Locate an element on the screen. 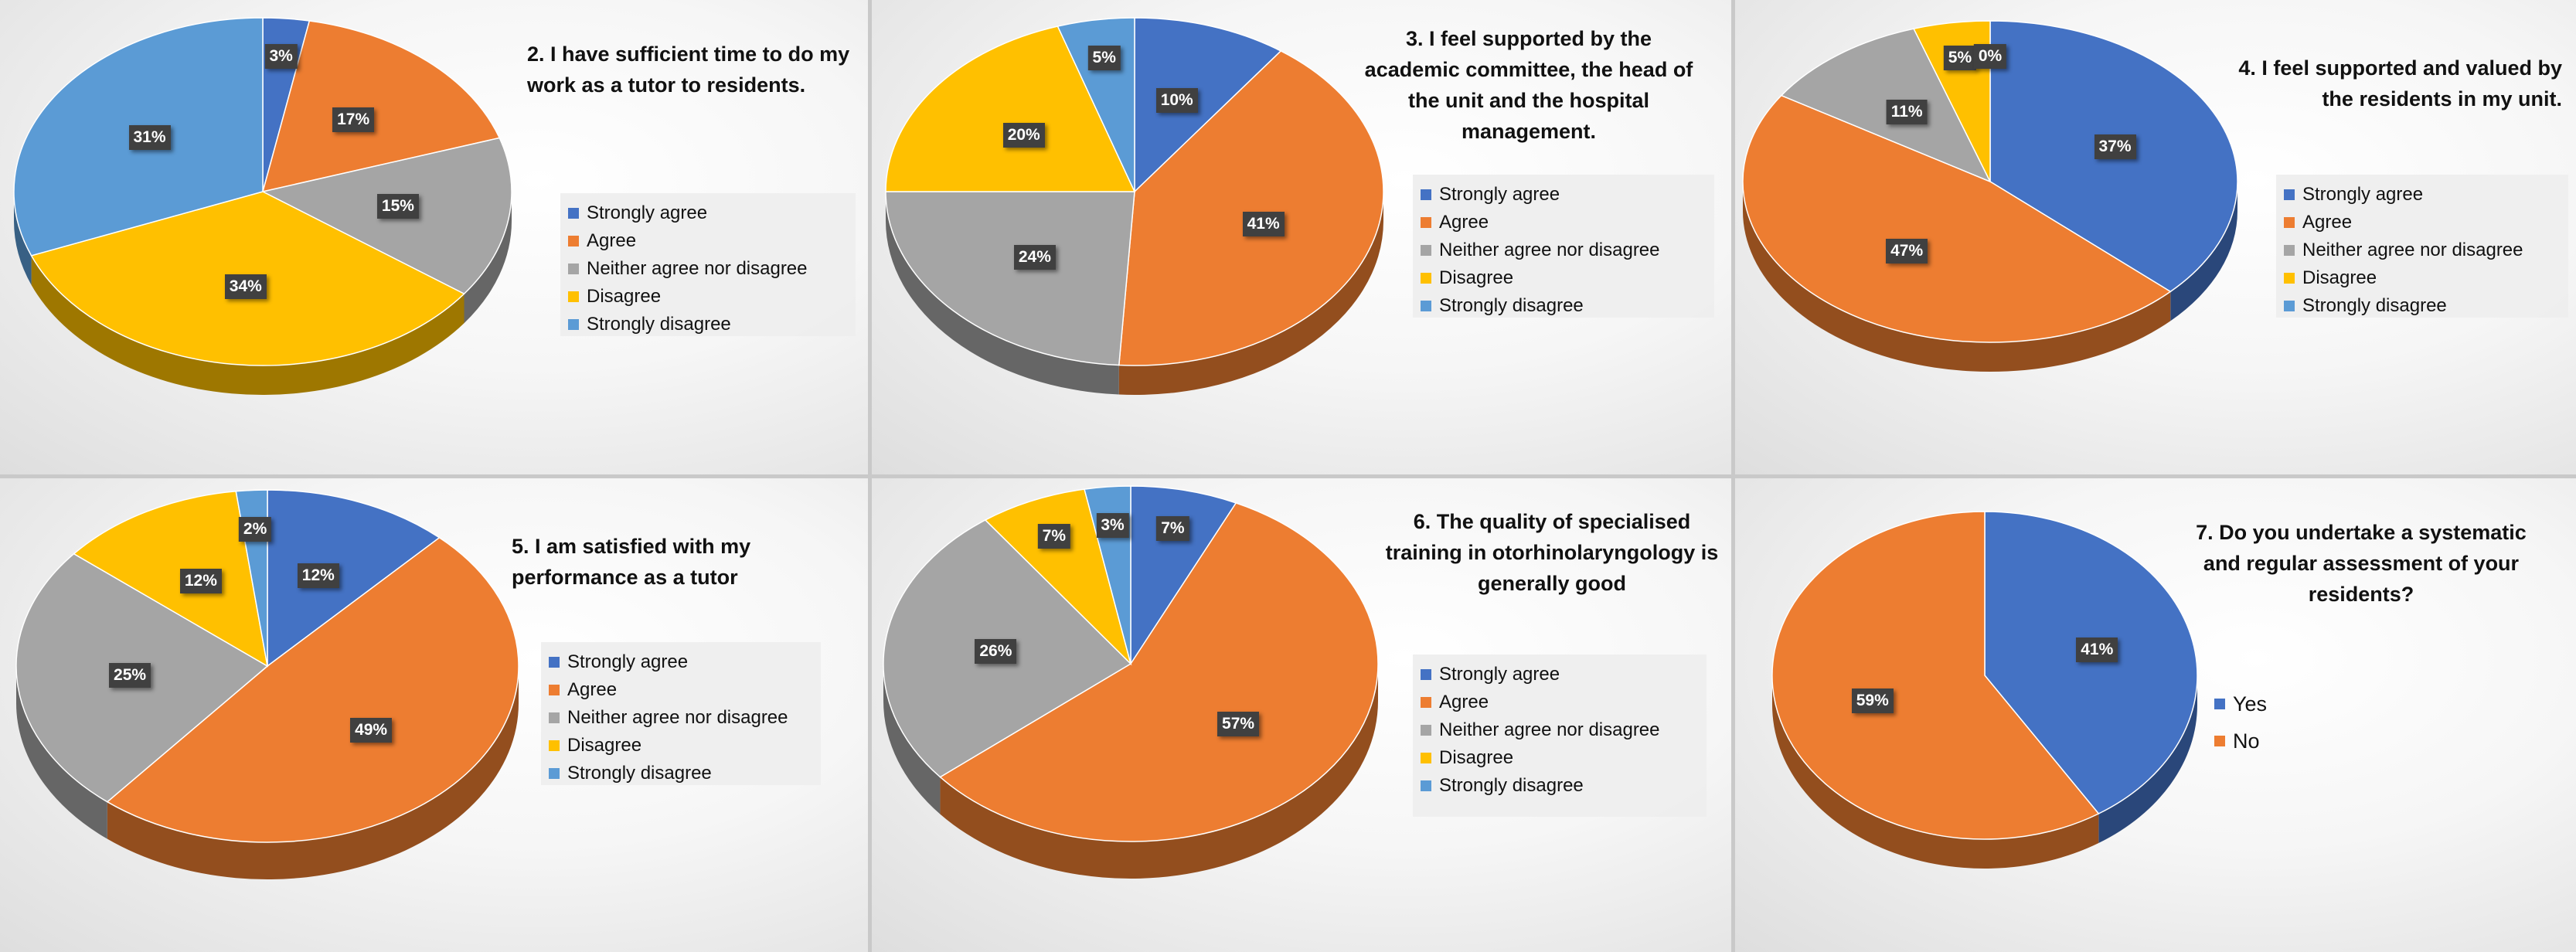 The width and height of the screenshot is (2576, 952). data-label: 37% is located at coordinates (2115, 146).